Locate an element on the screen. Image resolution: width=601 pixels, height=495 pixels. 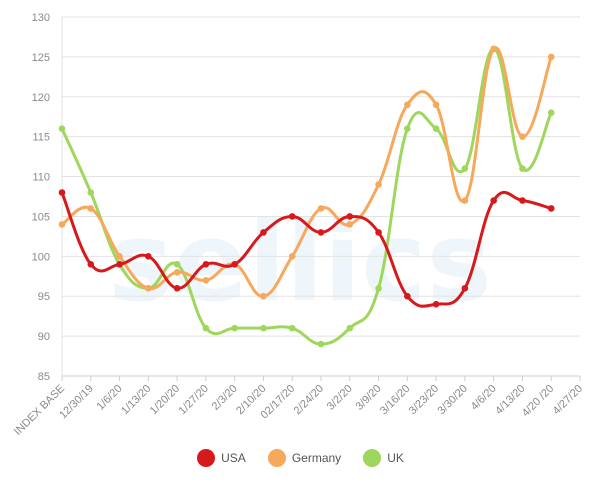
x-tick-label: 1/13/20 is located at coordinates (136, 400).